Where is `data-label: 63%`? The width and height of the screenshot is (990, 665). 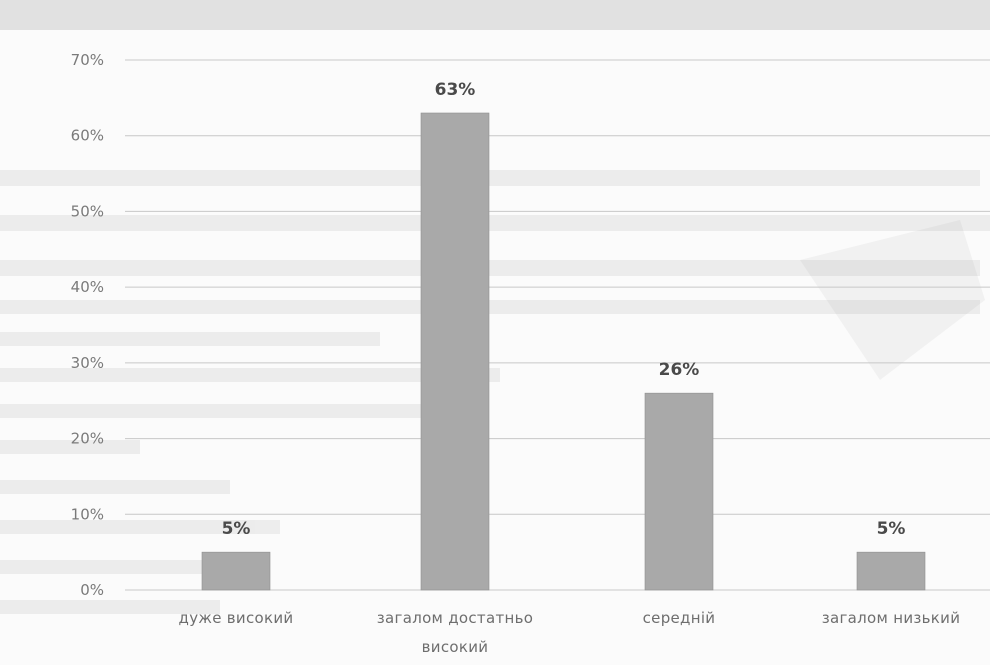 data-label: 63% is located at coordinates (455, 90).